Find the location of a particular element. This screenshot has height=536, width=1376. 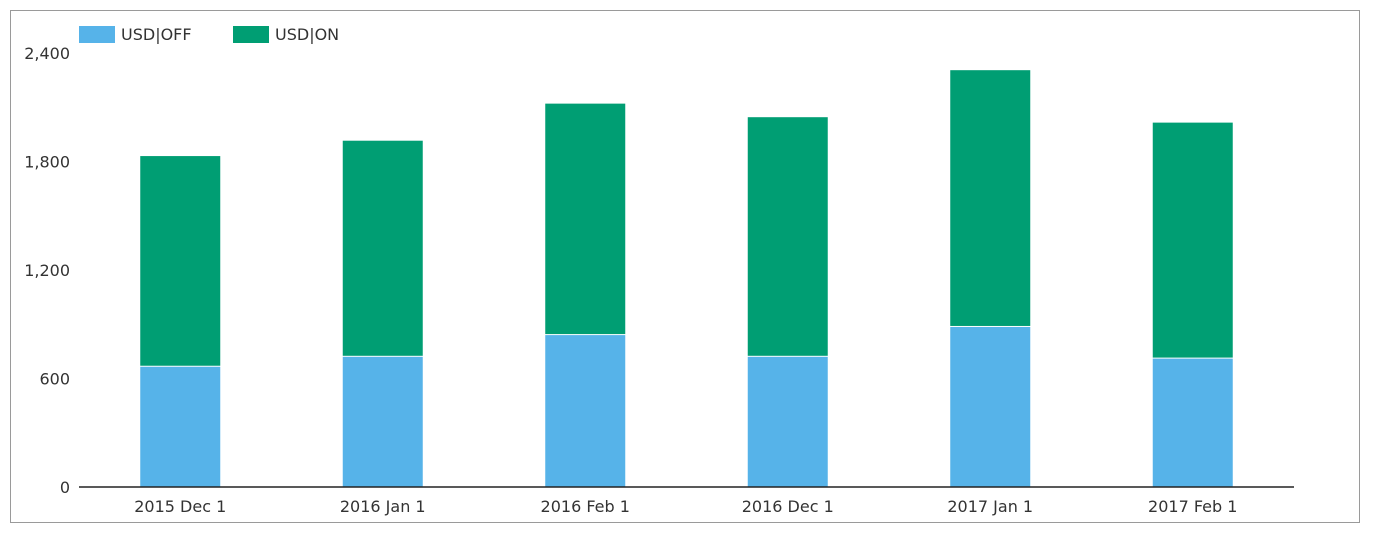

y-tick-label: 1,800 is located at coordinates (47, 162).